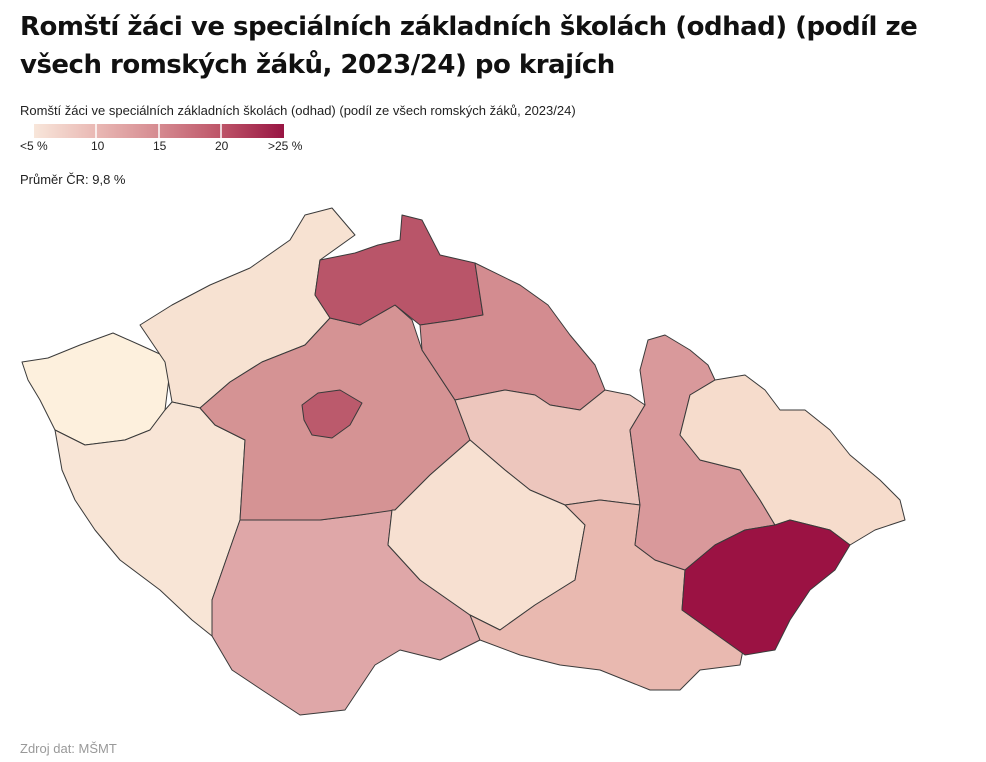 The image size is (986, 762). What do you see at coordinates (160, 146) in the screenshot?
I see `legend-tick-label: 15` at bounding box center [160, 146].